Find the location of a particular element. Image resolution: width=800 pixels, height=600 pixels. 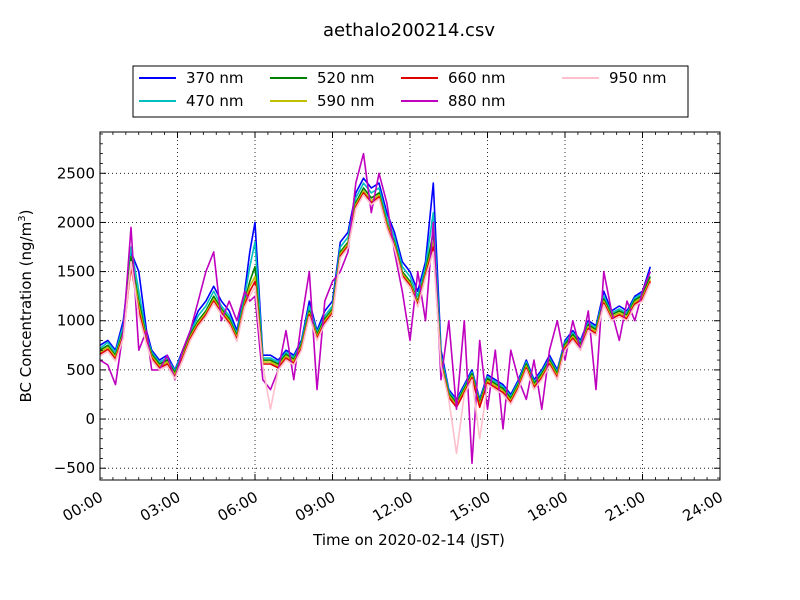

x-tick-label: 18:00 is located at coordinates (548, 506).